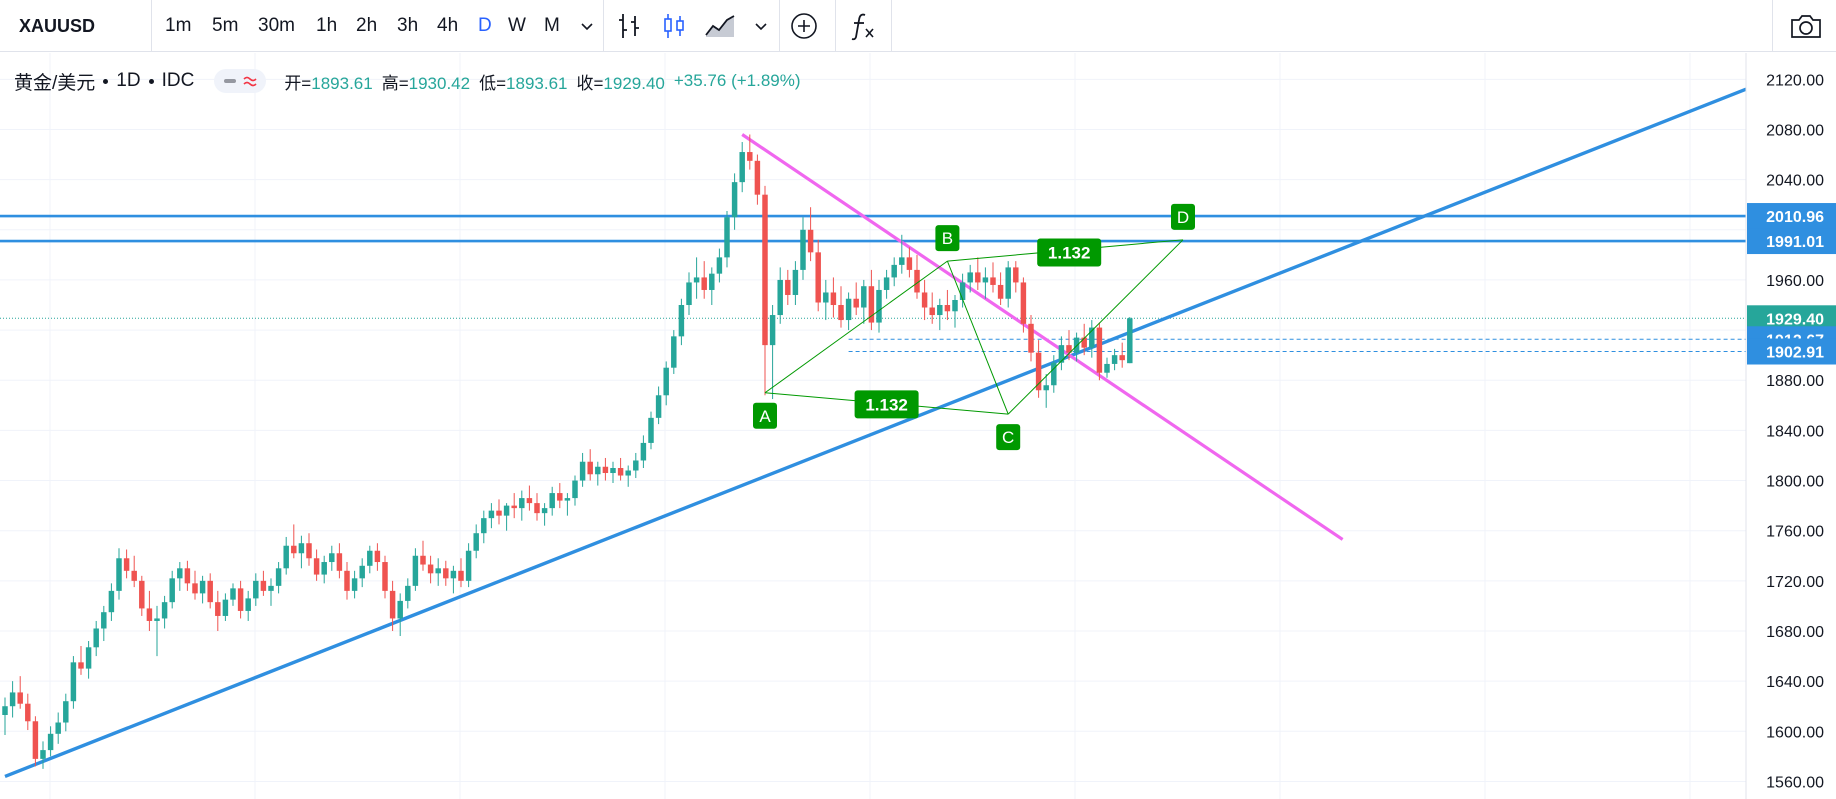 The image size is (1836, 799). What do you see at coordinates (863, 26) in the screenshot?
I see `function-icon` at bounding box center [863, 26].